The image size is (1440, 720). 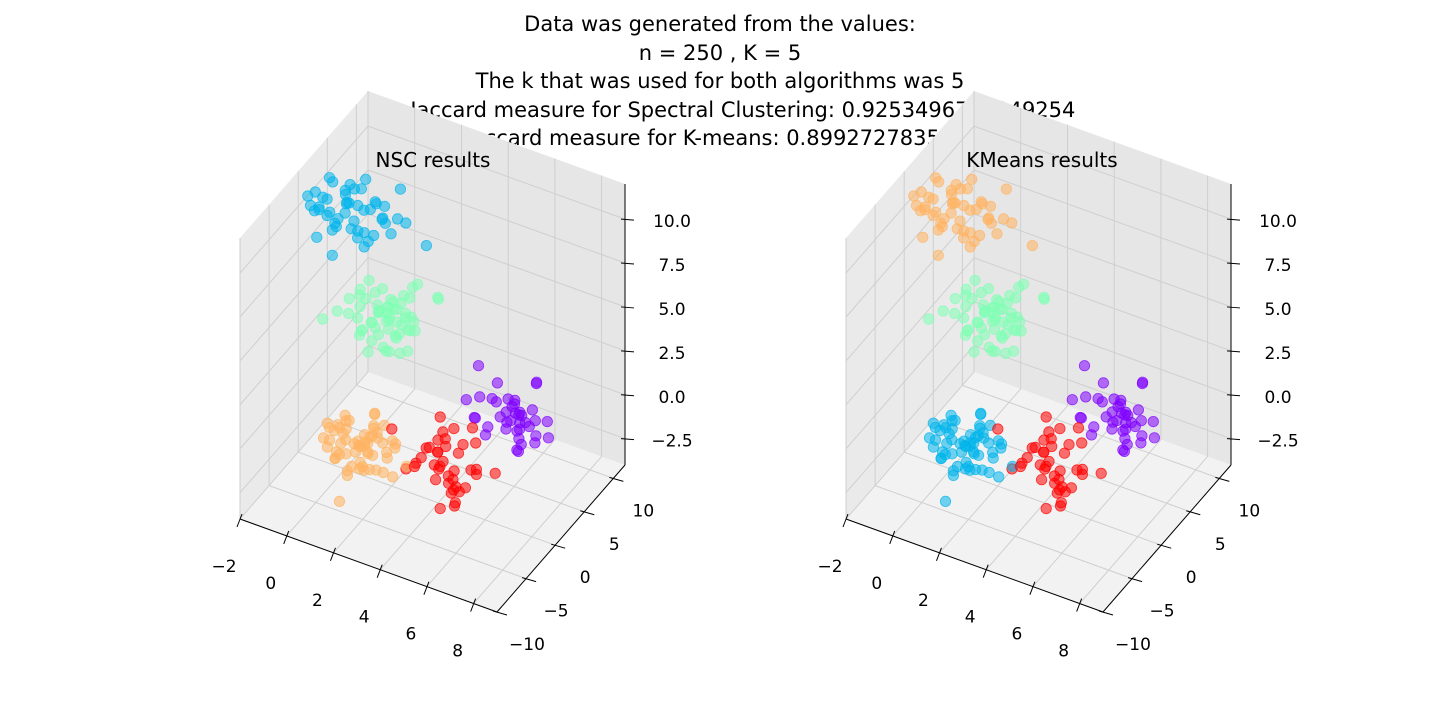 I want to click on y-tick-label: 0, so click(x=585, y=578).